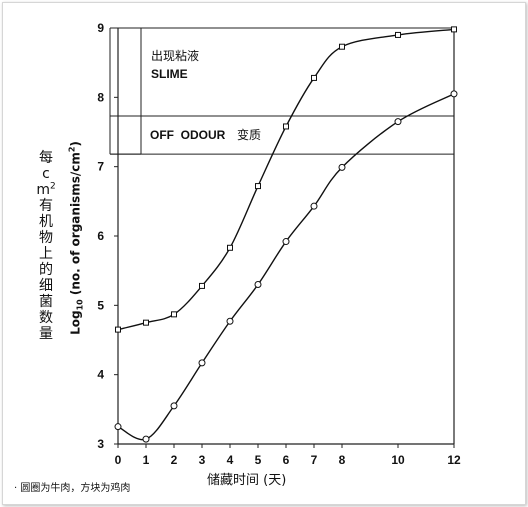  I want to click on odour-en-label: OFF ODOUR, so click(188, 135).